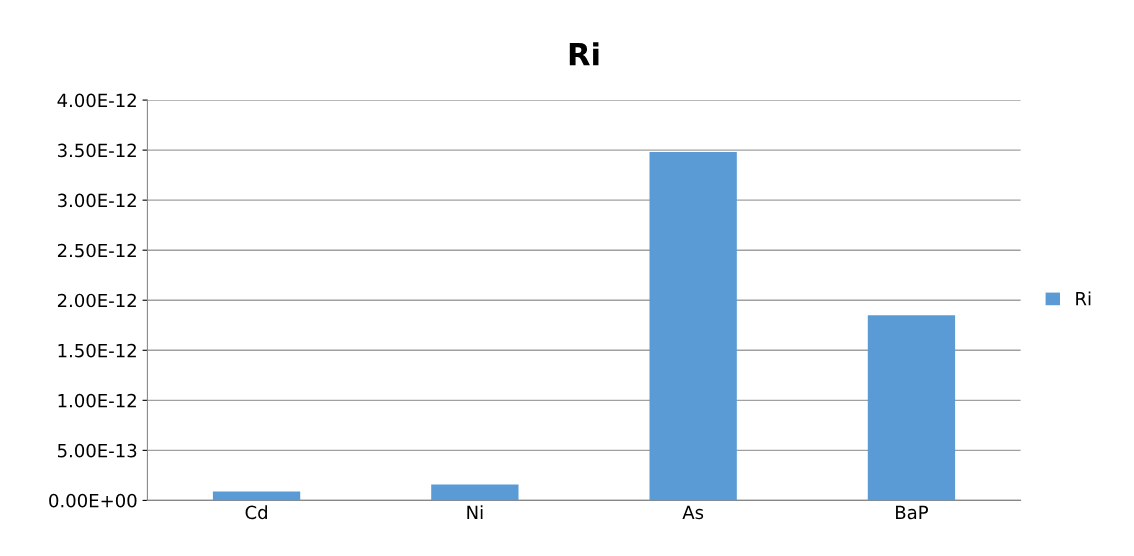 The width and height of the screenshot is (1134, 556). I want to click on chart-title: Ri, so click(584, 54).